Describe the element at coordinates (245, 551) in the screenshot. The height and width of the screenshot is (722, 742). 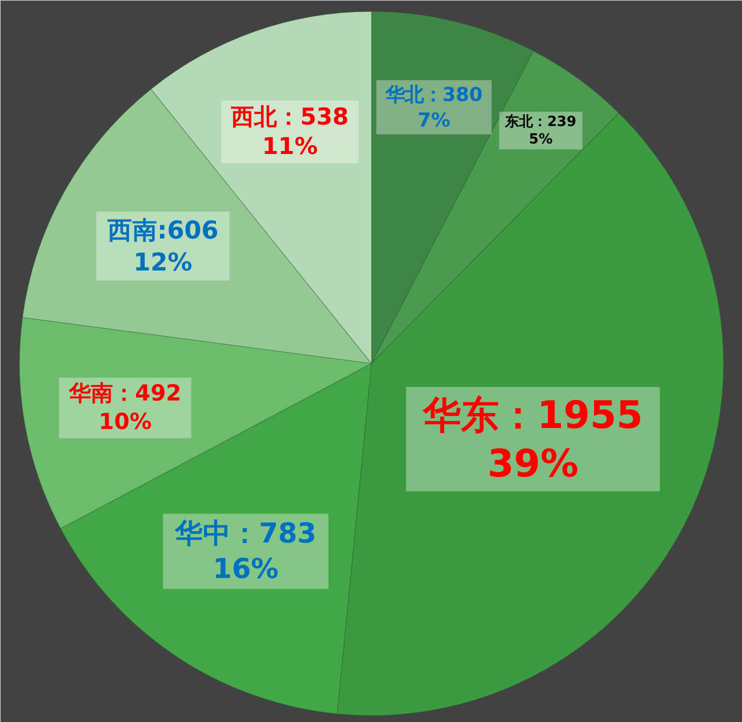
I see `slice-label: 华中：783 16%` at that location.